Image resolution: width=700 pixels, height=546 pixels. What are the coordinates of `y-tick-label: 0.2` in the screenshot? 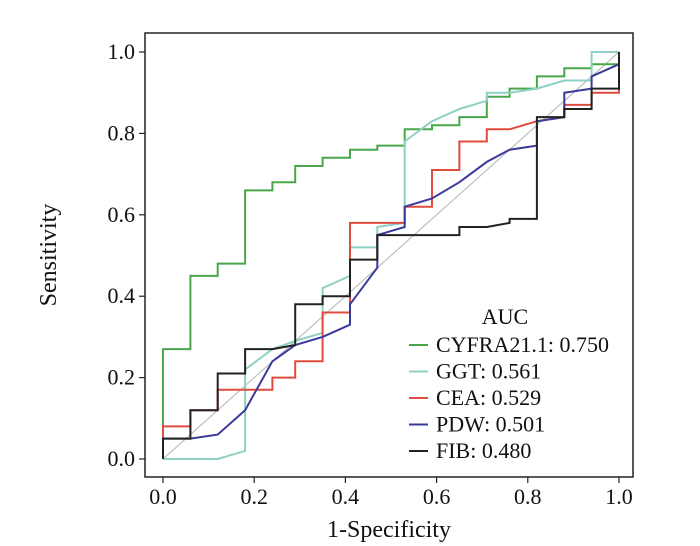 It's located at (122, 377).